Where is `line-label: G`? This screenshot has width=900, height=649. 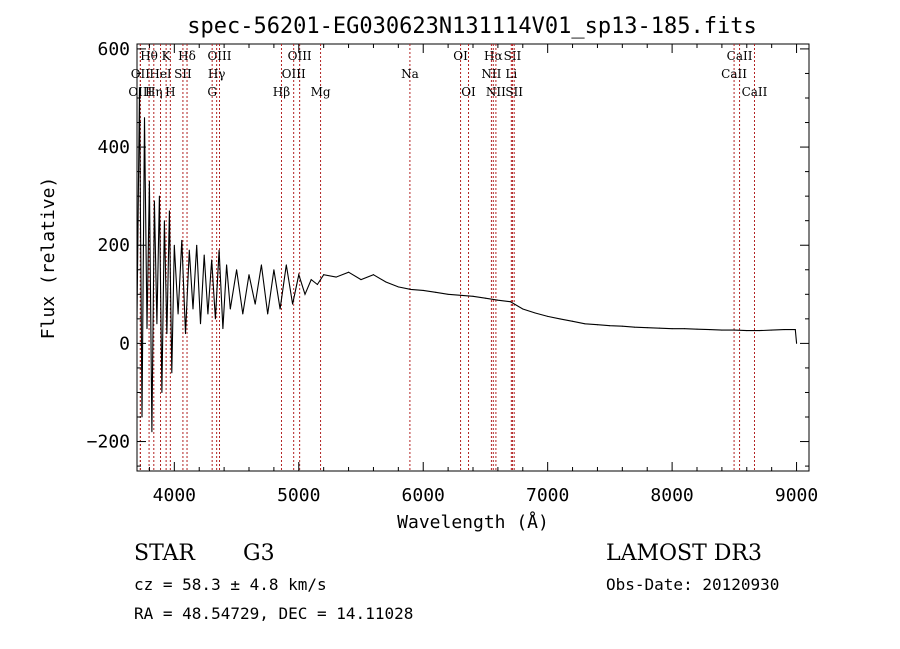 line-label: G is located at coordinates (212, 92).